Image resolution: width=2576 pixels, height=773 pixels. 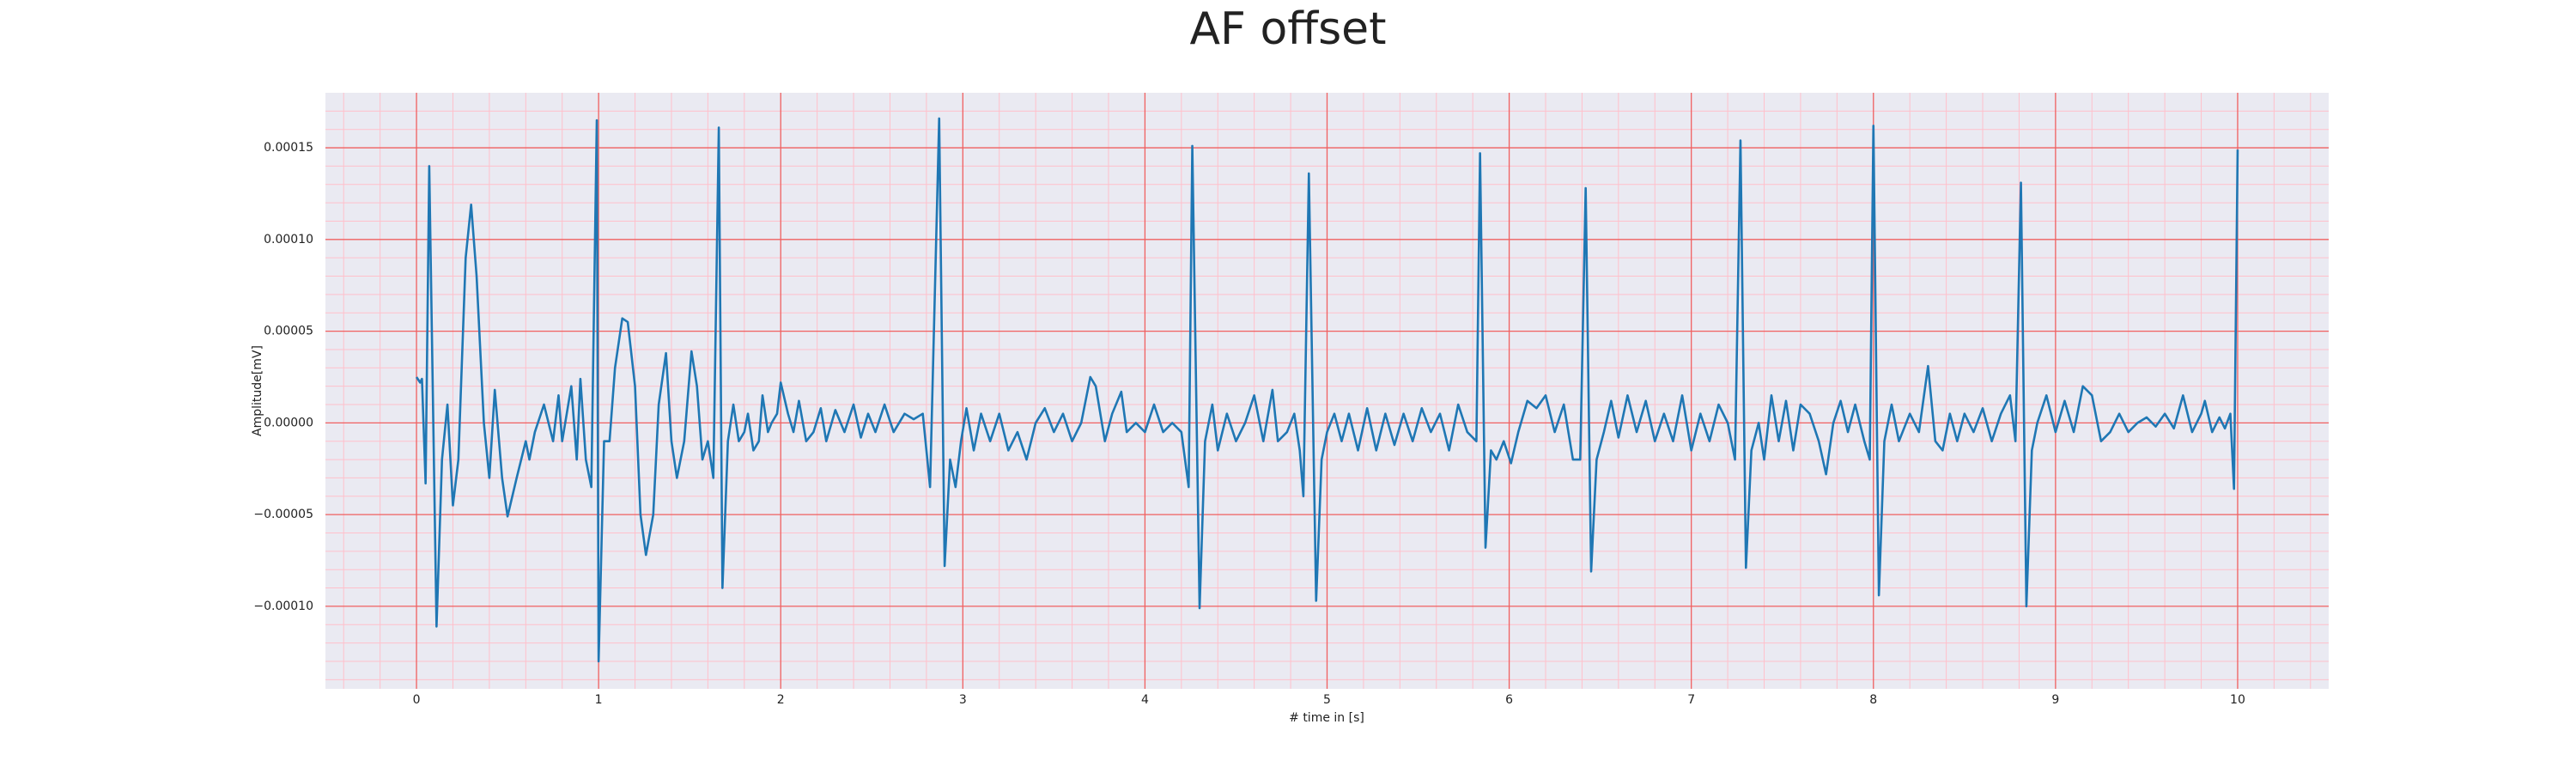 I want to click on x-tick-label: 3, so click(x=963, y=700).